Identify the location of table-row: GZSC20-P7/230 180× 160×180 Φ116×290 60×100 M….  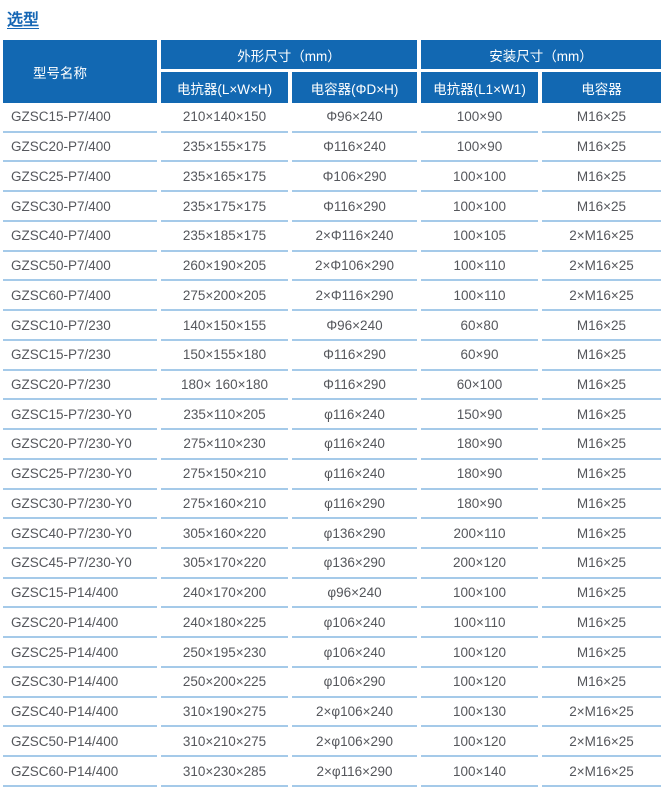
(332, 386).